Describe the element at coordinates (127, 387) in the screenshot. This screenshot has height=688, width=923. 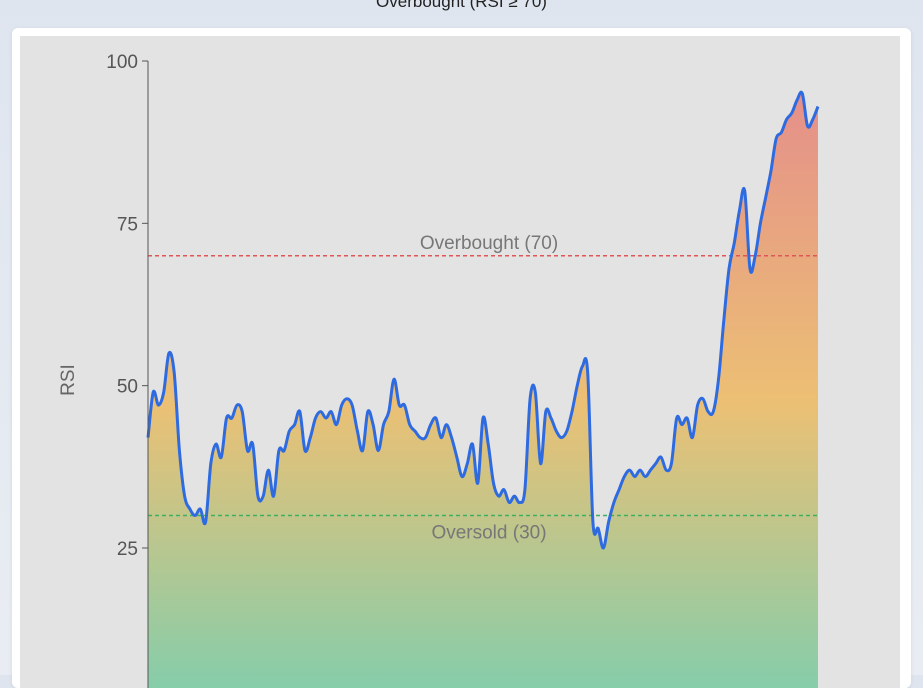
I see `y-tick-label: 50` at that location.